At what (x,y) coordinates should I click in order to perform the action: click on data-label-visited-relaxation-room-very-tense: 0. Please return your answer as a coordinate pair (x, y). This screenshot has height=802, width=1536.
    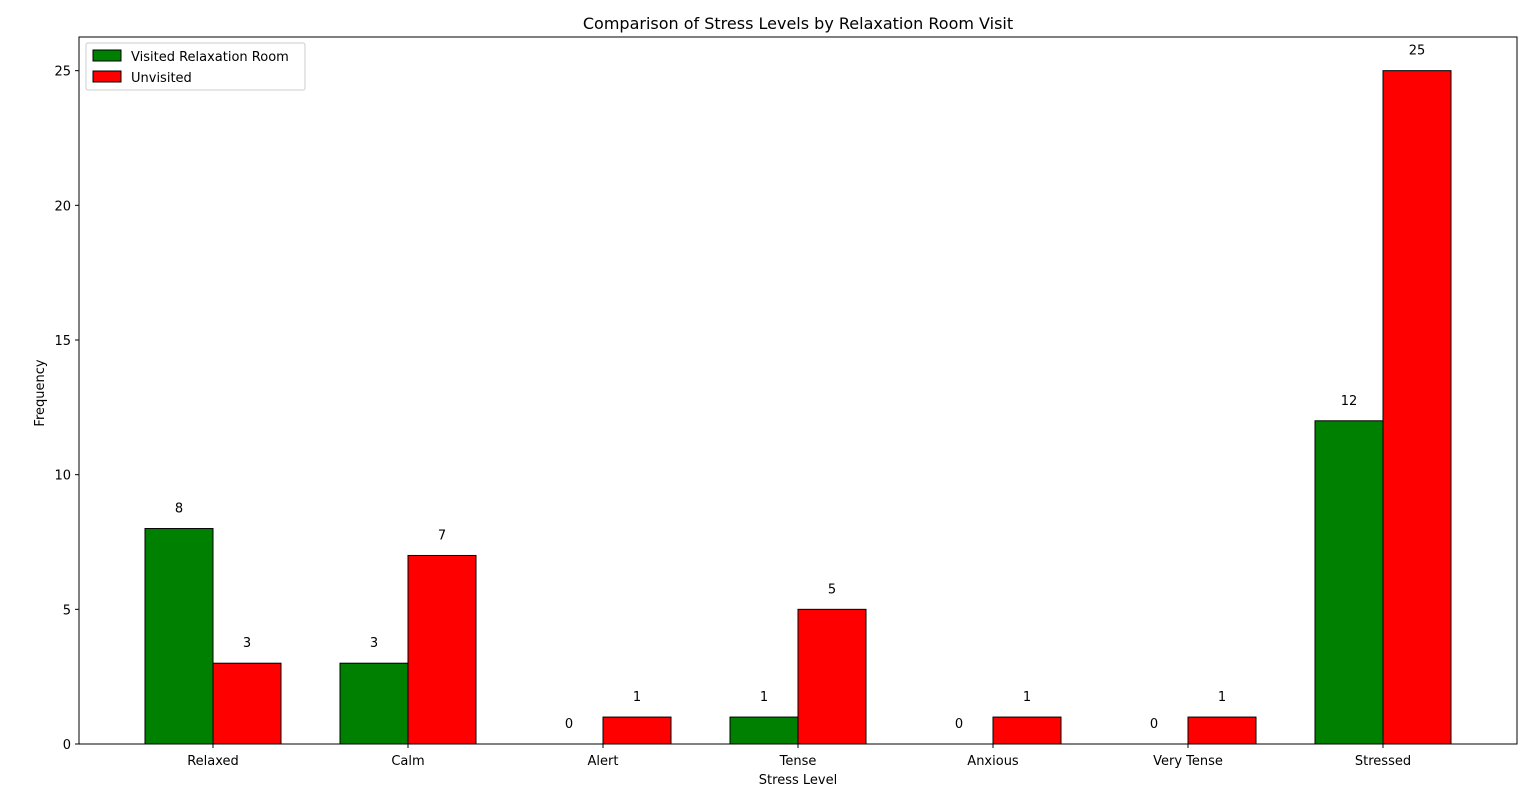
    Looking at the image, I should click on (1154, 724).